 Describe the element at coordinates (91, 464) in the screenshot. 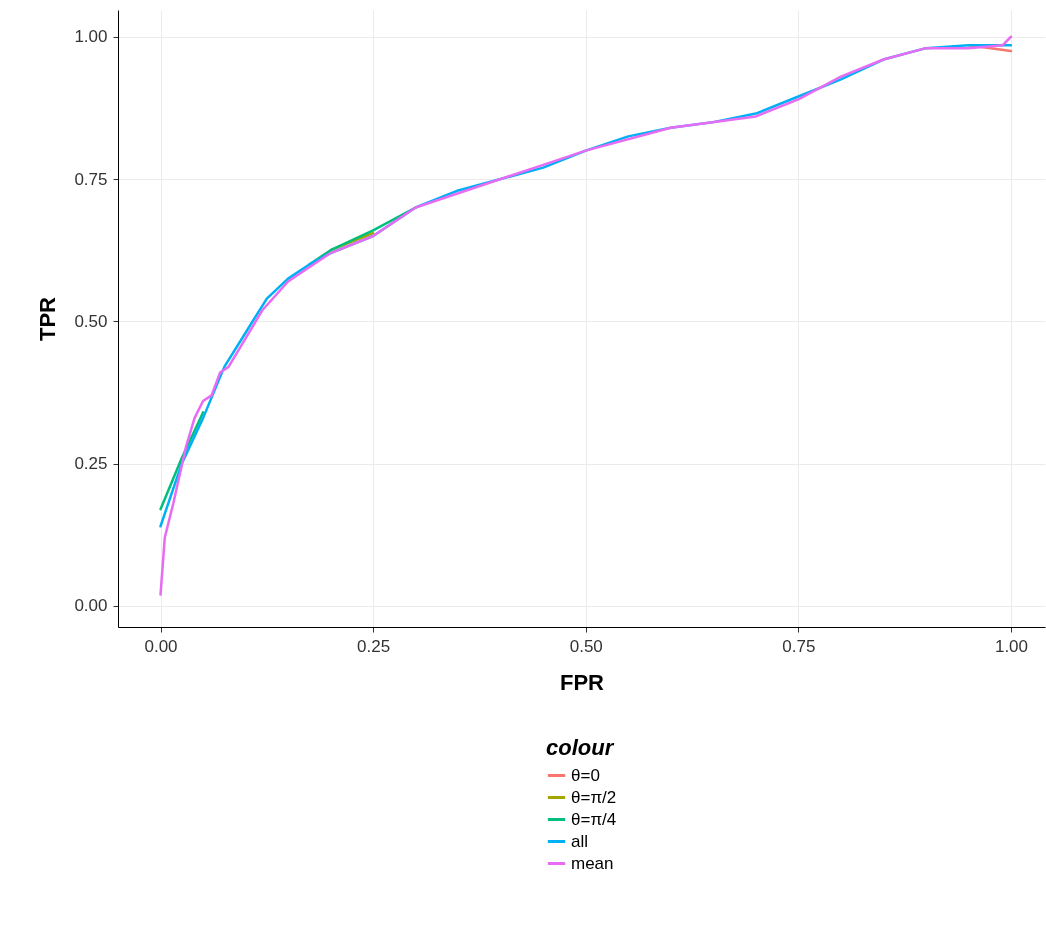

I see `y-tick-label: 0.25` at that location.